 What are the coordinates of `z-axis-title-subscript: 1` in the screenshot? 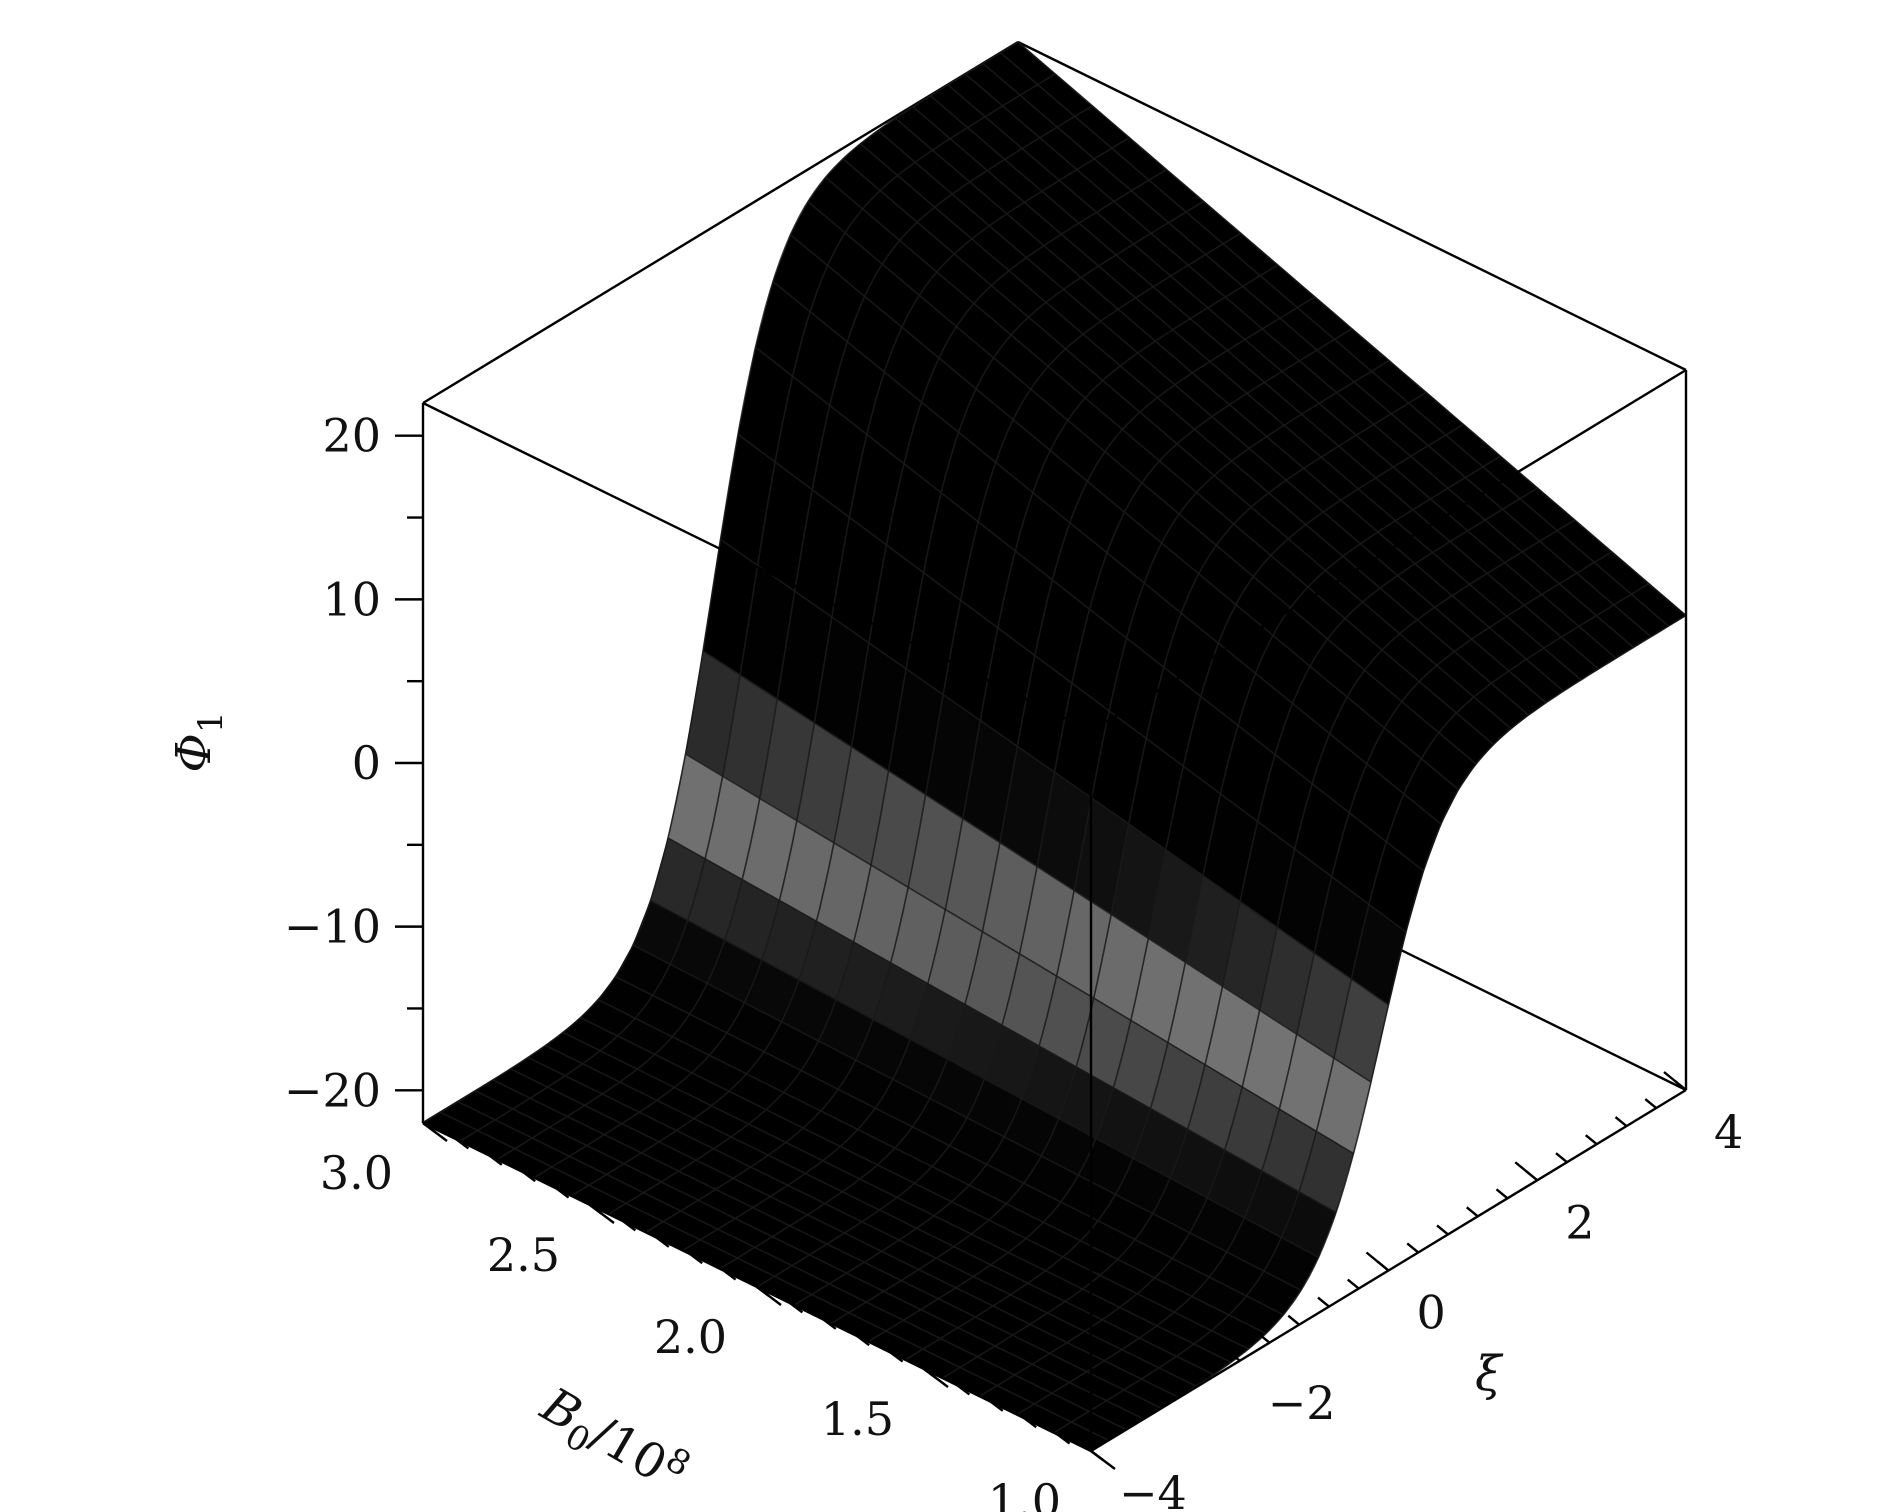 It's located at (211, 723).